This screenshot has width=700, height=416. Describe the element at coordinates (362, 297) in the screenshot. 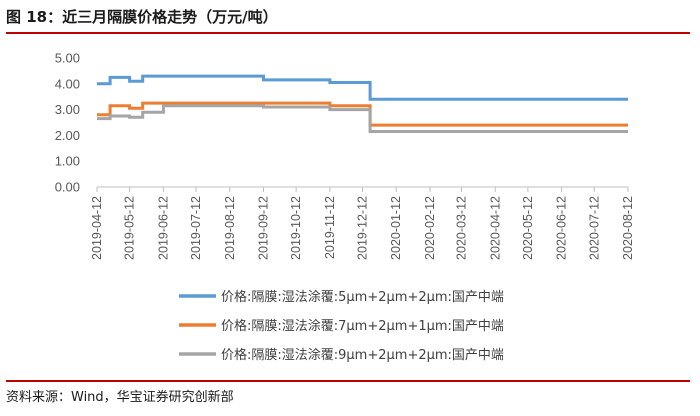

I see `legend-label-1: 价格:隔膜:湿法涂覆:5μm+2μm+2μm:国产中端` at that location.